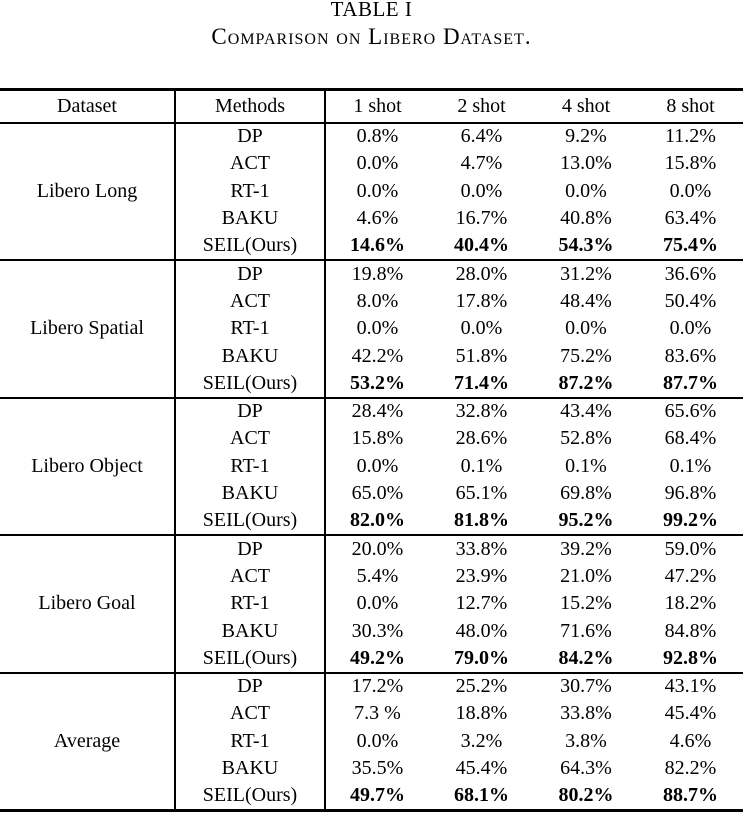  I want to click on value-cell: 82.2%, so click(690, 768).